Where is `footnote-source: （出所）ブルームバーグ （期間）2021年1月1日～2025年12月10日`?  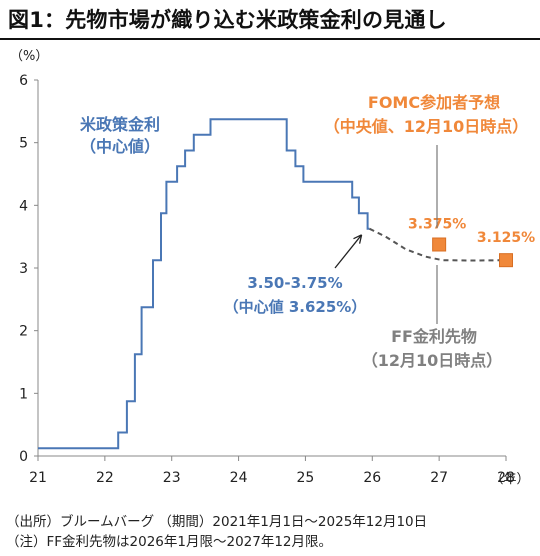
footnote-source: （出所）ブルームバーグ （期間）2021年1月1日～2025年12月10日 is located at coordinates (217, 522).